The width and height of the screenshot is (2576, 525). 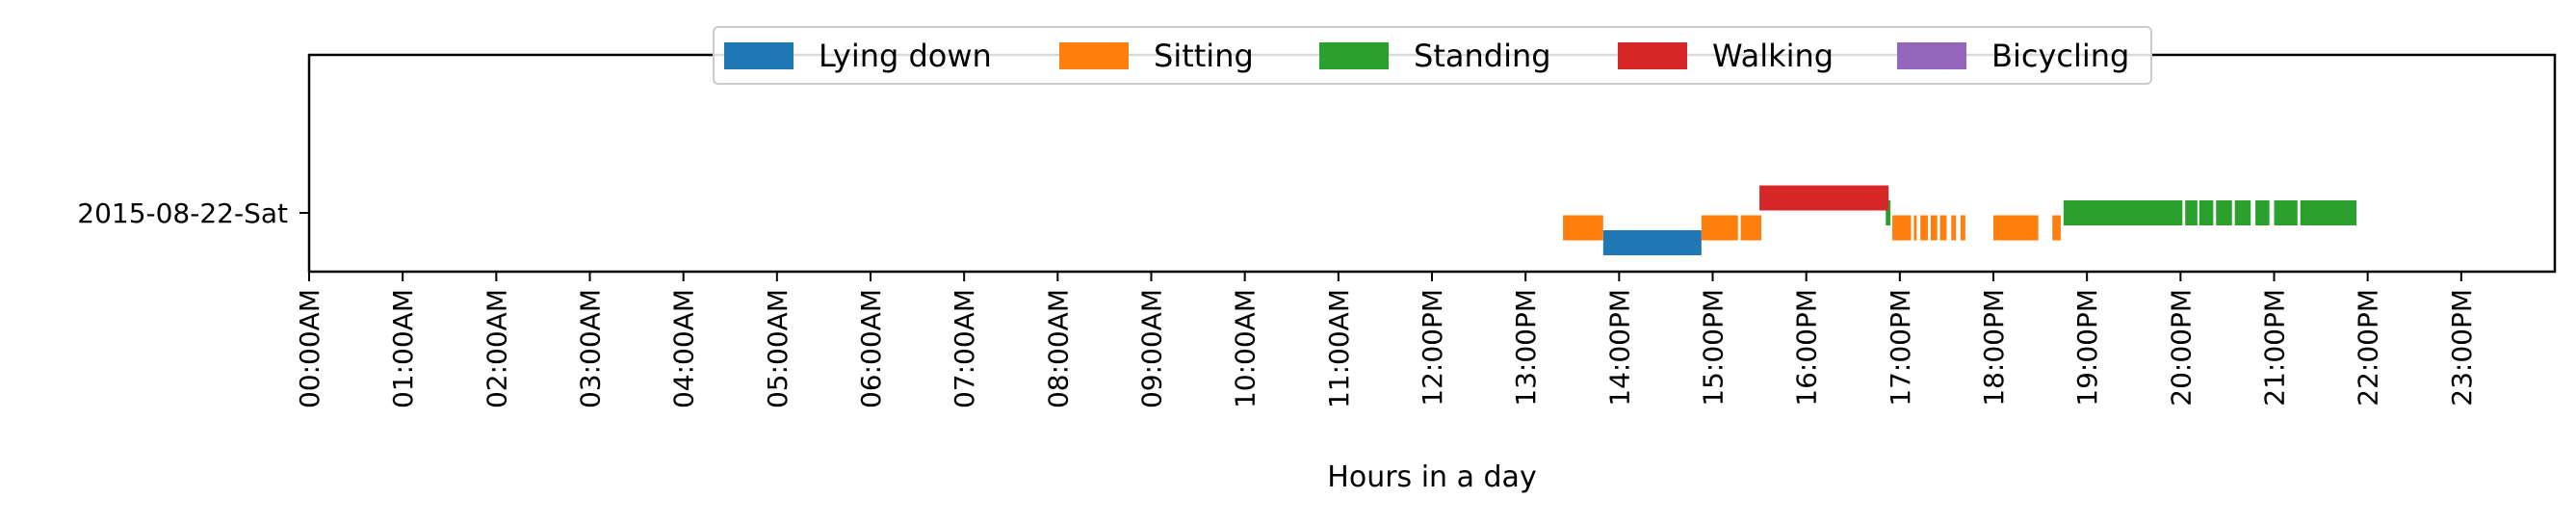 What do you see at coordinates (1619, 348) in the screenshot?
I see `x-tick-label: 14:00PM` at bounding box center [1619, 348].